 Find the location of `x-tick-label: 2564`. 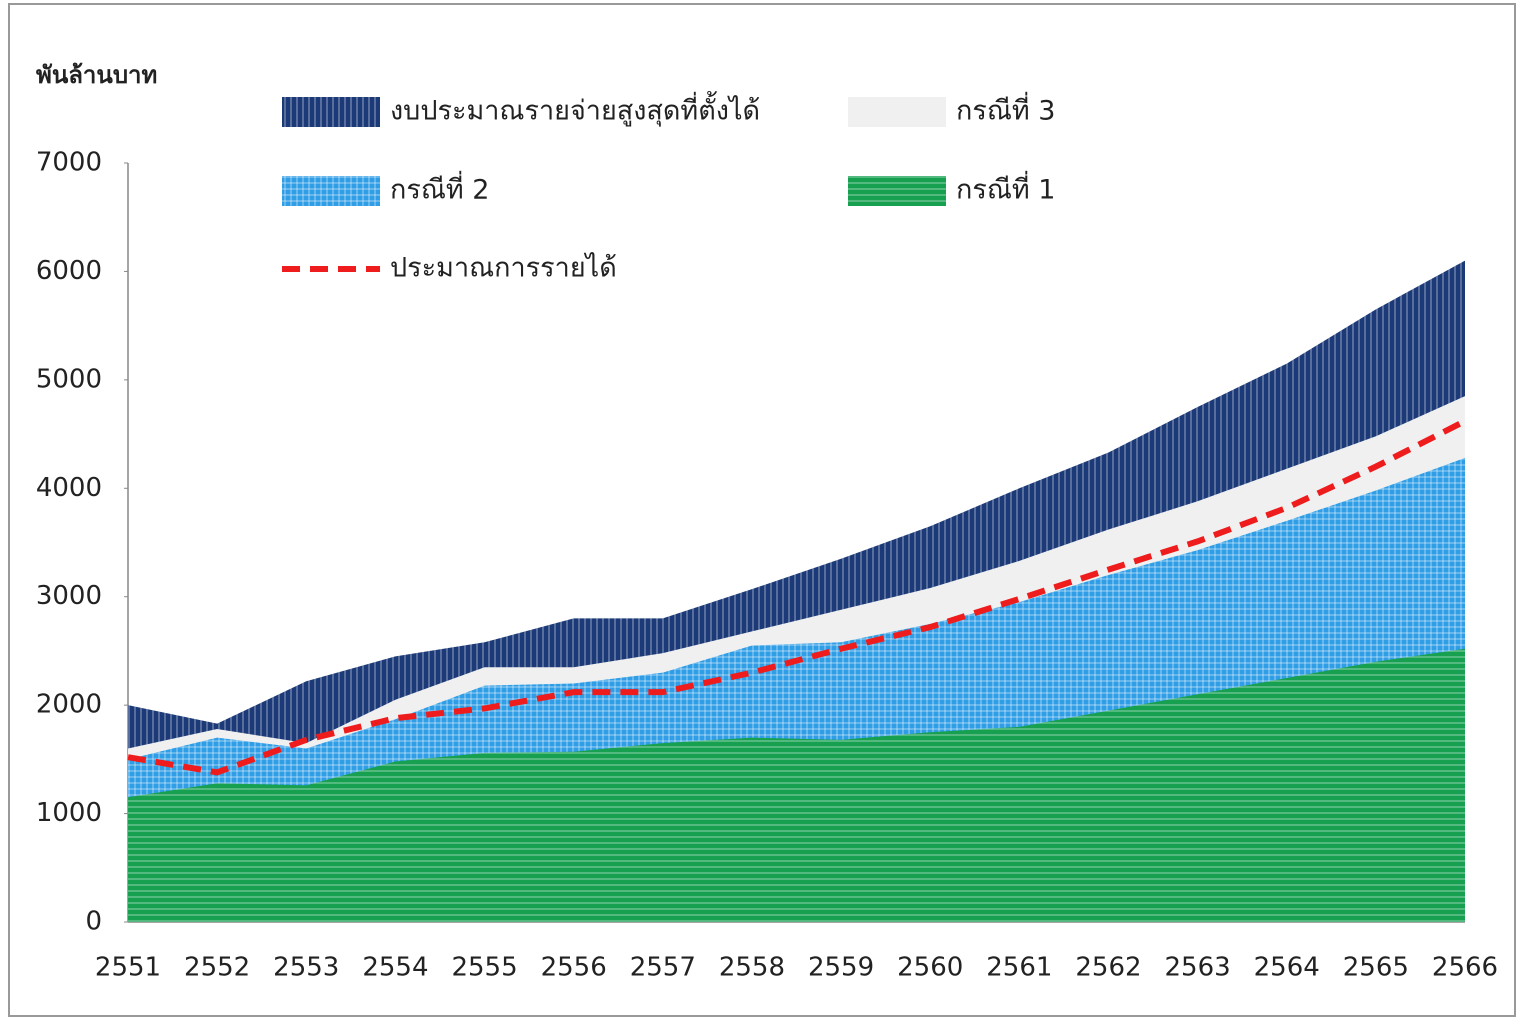

x-tick-label: 2564 is located at coordinates (1287, 968).